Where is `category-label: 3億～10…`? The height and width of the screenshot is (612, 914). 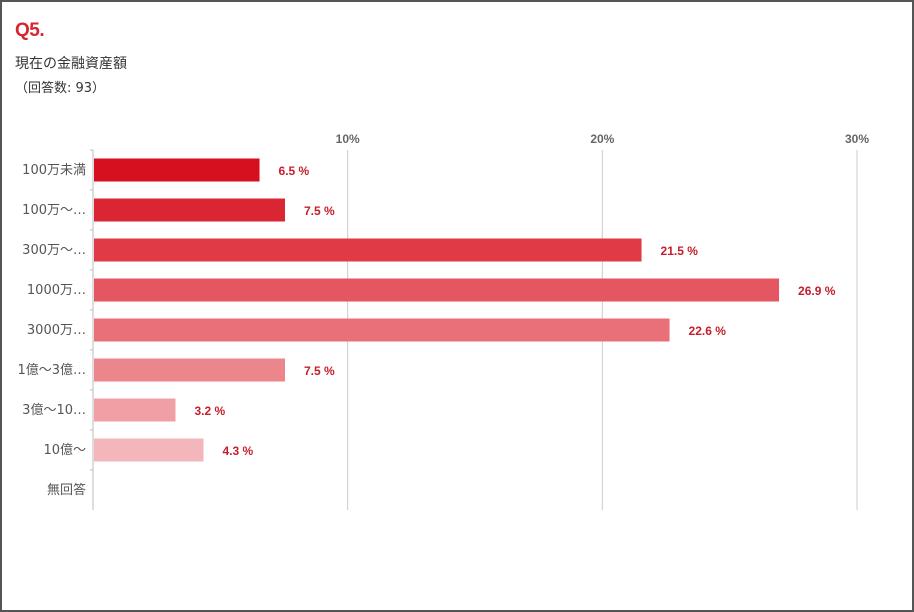 category-label: 3億～10… is located at coordinates (54, 410).